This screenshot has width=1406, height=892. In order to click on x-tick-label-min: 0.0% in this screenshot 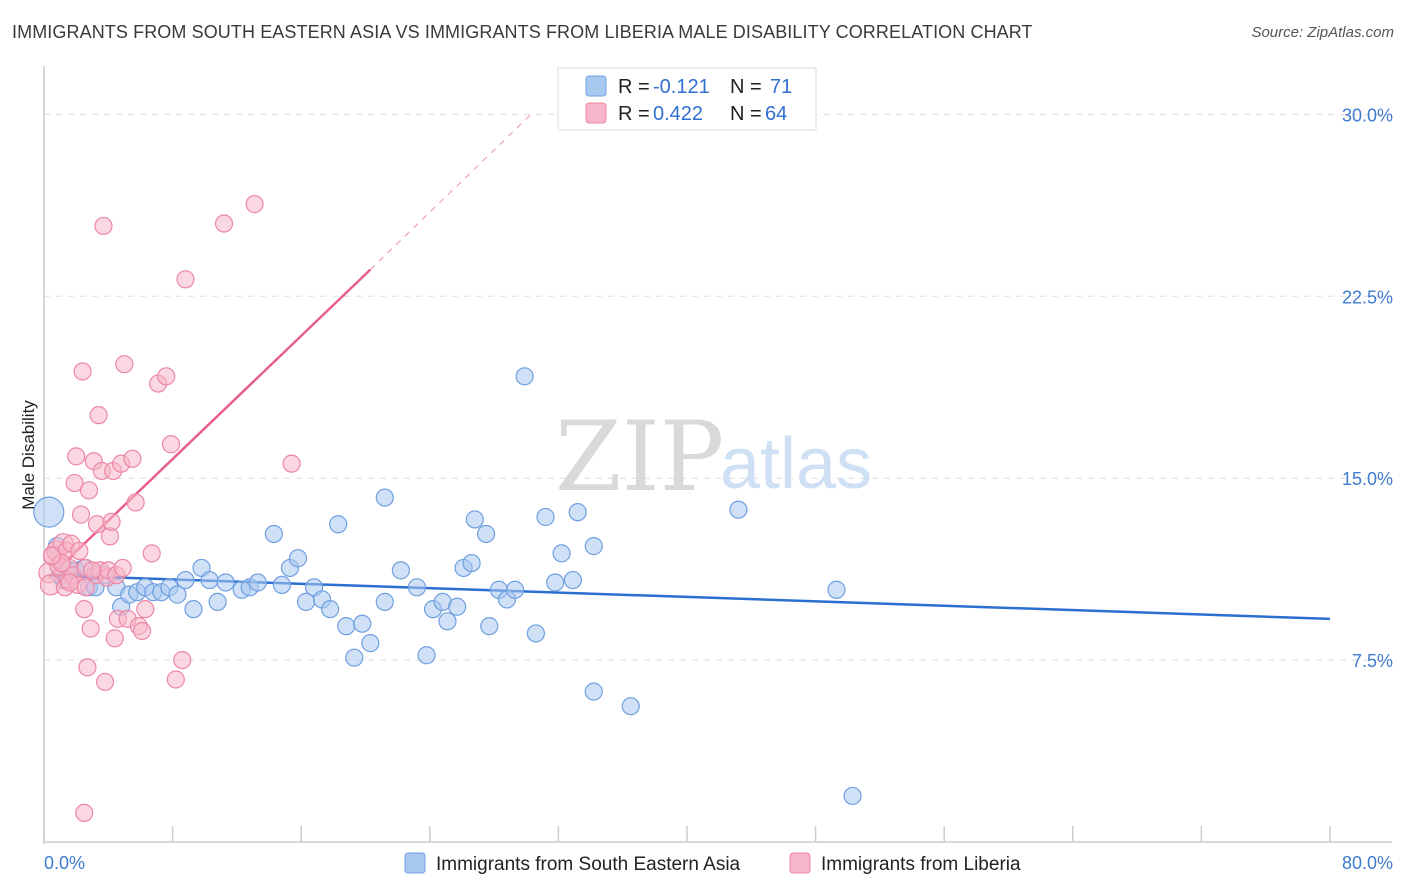, I will do `click(64, 863)`.